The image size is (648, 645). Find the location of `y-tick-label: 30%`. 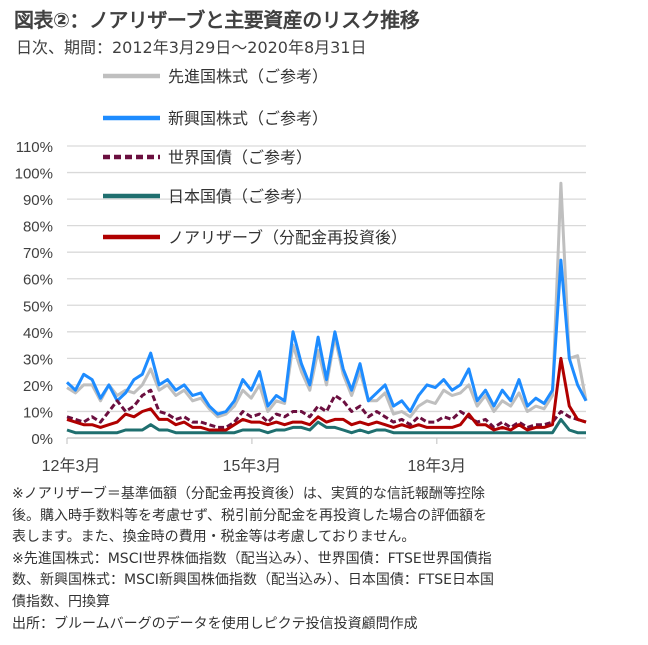

y-tick-label: 30% is located at coordinates (38, 359).